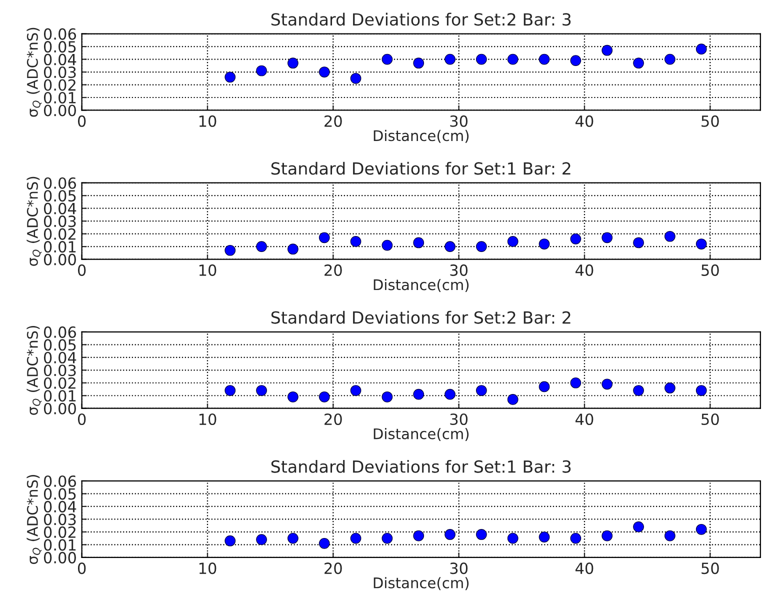 The width and height of the screenshot is (772, 593). Describe the element at coordinates (333, 121) in the screenshot. I see `x-tick-label: 20` at that location.